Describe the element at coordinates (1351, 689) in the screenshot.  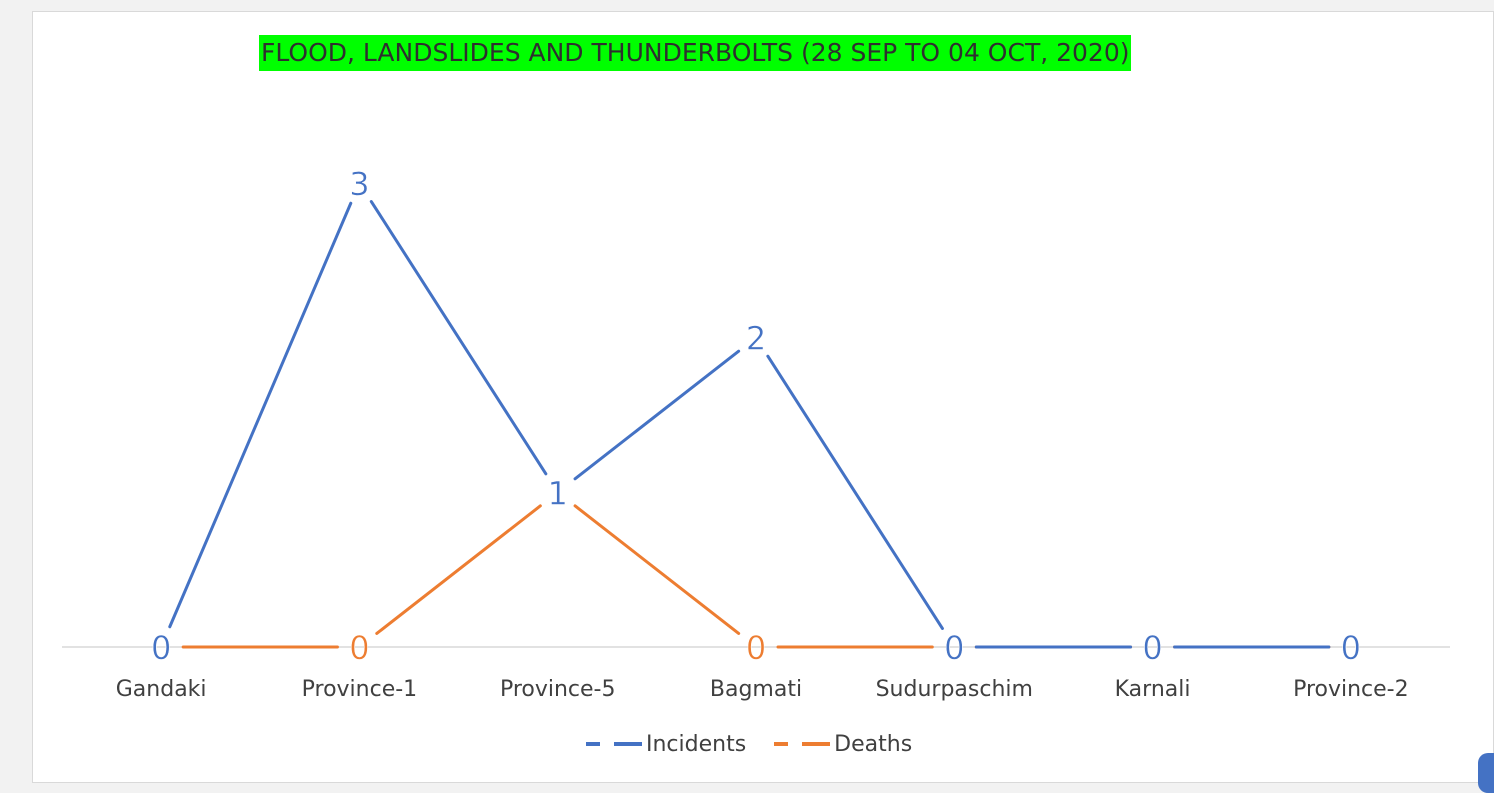
I see `x-tick-label: Province-2` at that location.